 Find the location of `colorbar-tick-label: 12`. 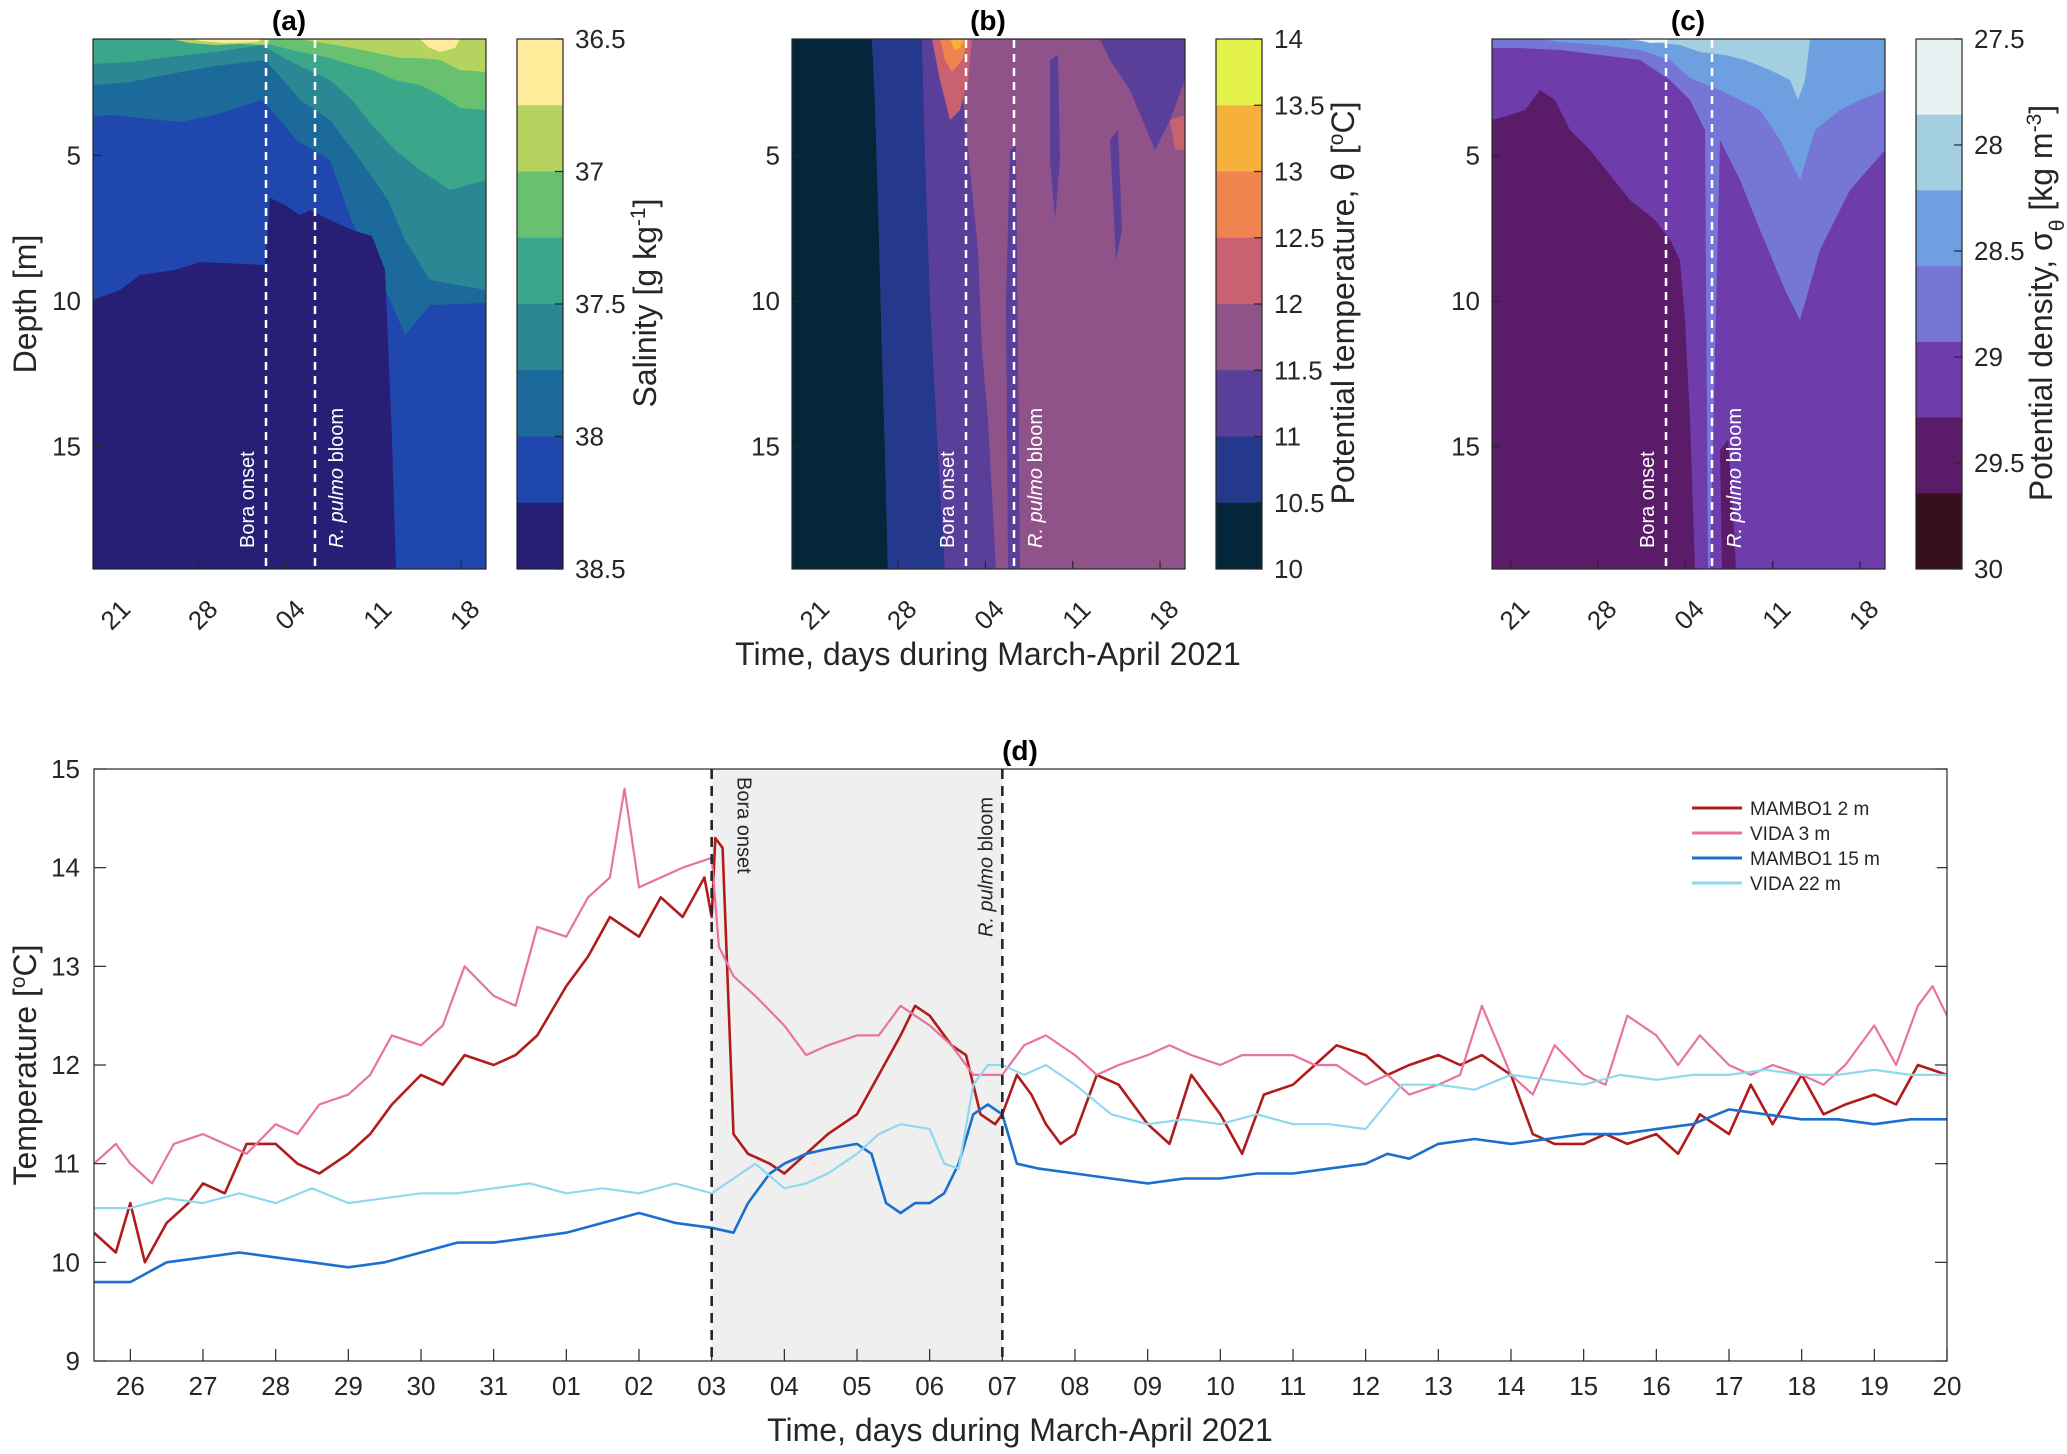

colorbar-tick-label: 12 is located at coordinates (1288, 304).